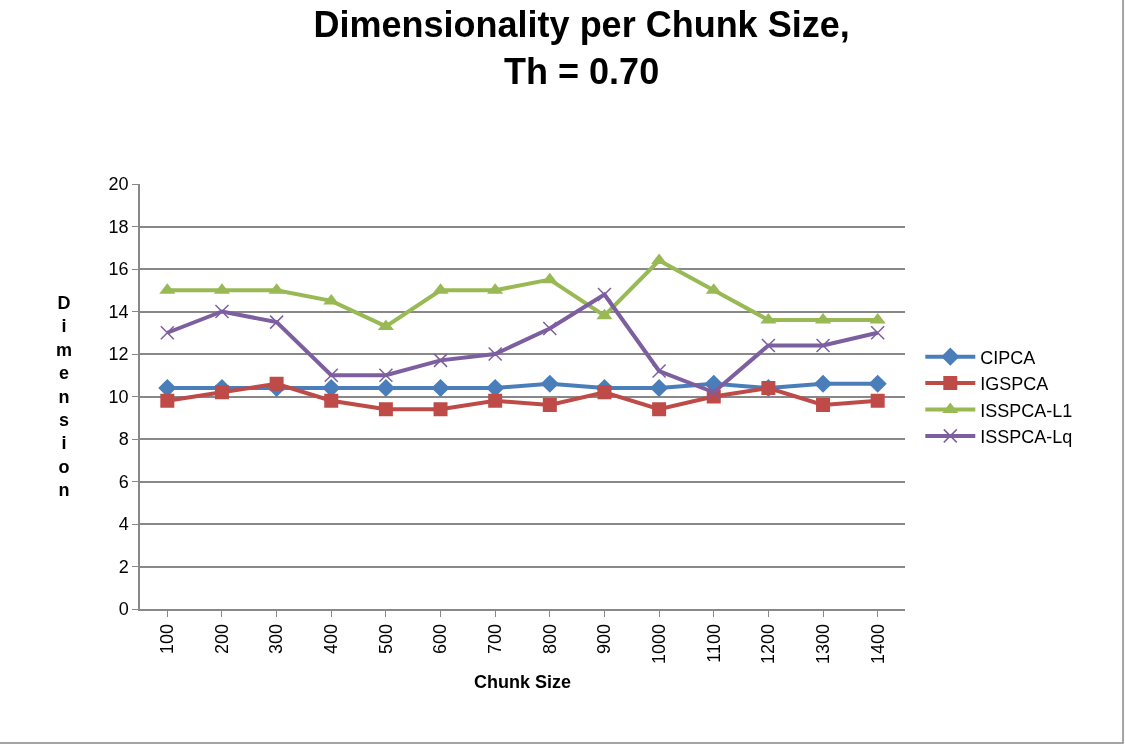 Image resolution: width=1125 pixels, height=747 pixels. What do you see at coordinates (118, 311) in the screenshot?
I see `y-tick-label: 14` at bounding box center [118, 311].